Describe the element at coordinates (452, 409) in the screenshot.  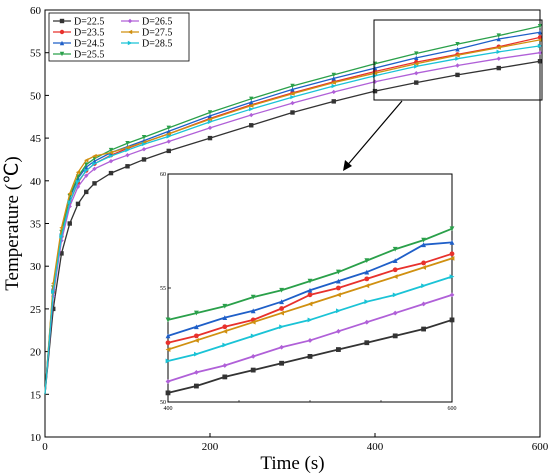
I see `inset-x-tick-label: 600` at that location.